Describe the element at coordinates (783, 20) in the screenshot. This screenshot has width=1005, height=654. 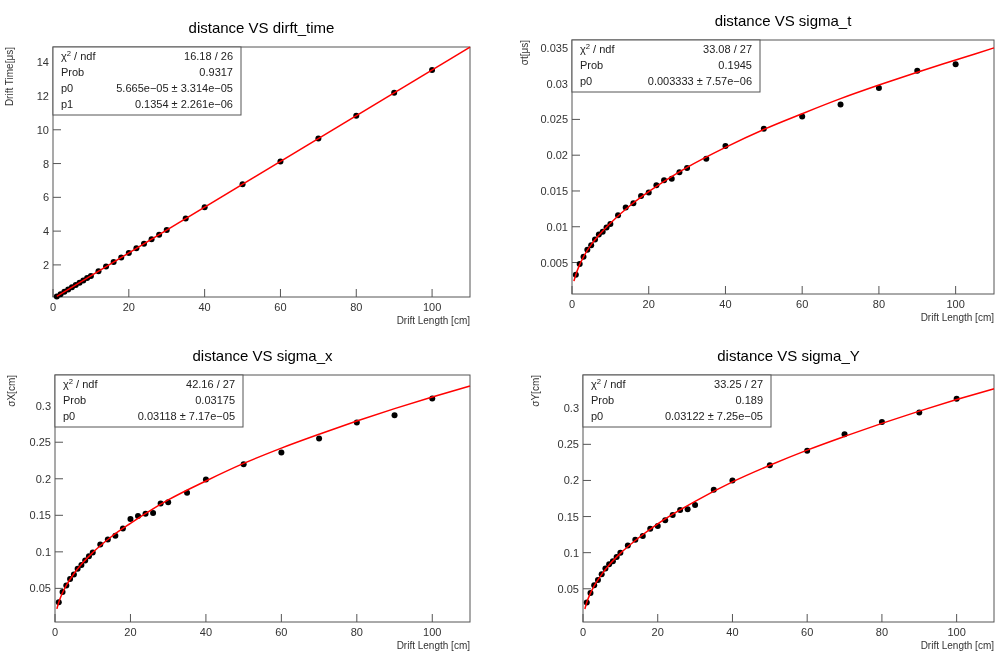
I see `chart-title: distance VS sigma_t` at that location.